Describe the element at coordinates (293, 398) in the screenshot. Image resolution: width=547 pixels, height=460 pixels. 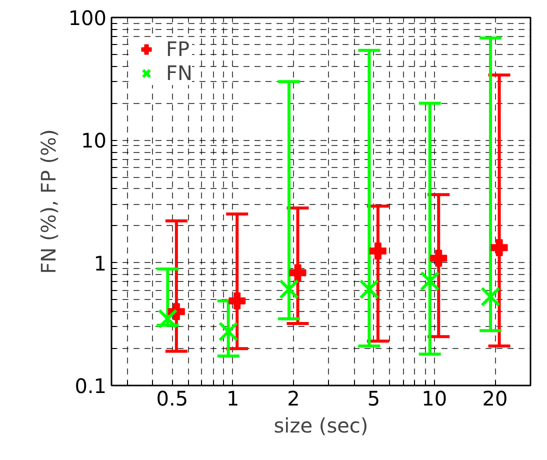
I see `x-tick-label: 2` at that location.